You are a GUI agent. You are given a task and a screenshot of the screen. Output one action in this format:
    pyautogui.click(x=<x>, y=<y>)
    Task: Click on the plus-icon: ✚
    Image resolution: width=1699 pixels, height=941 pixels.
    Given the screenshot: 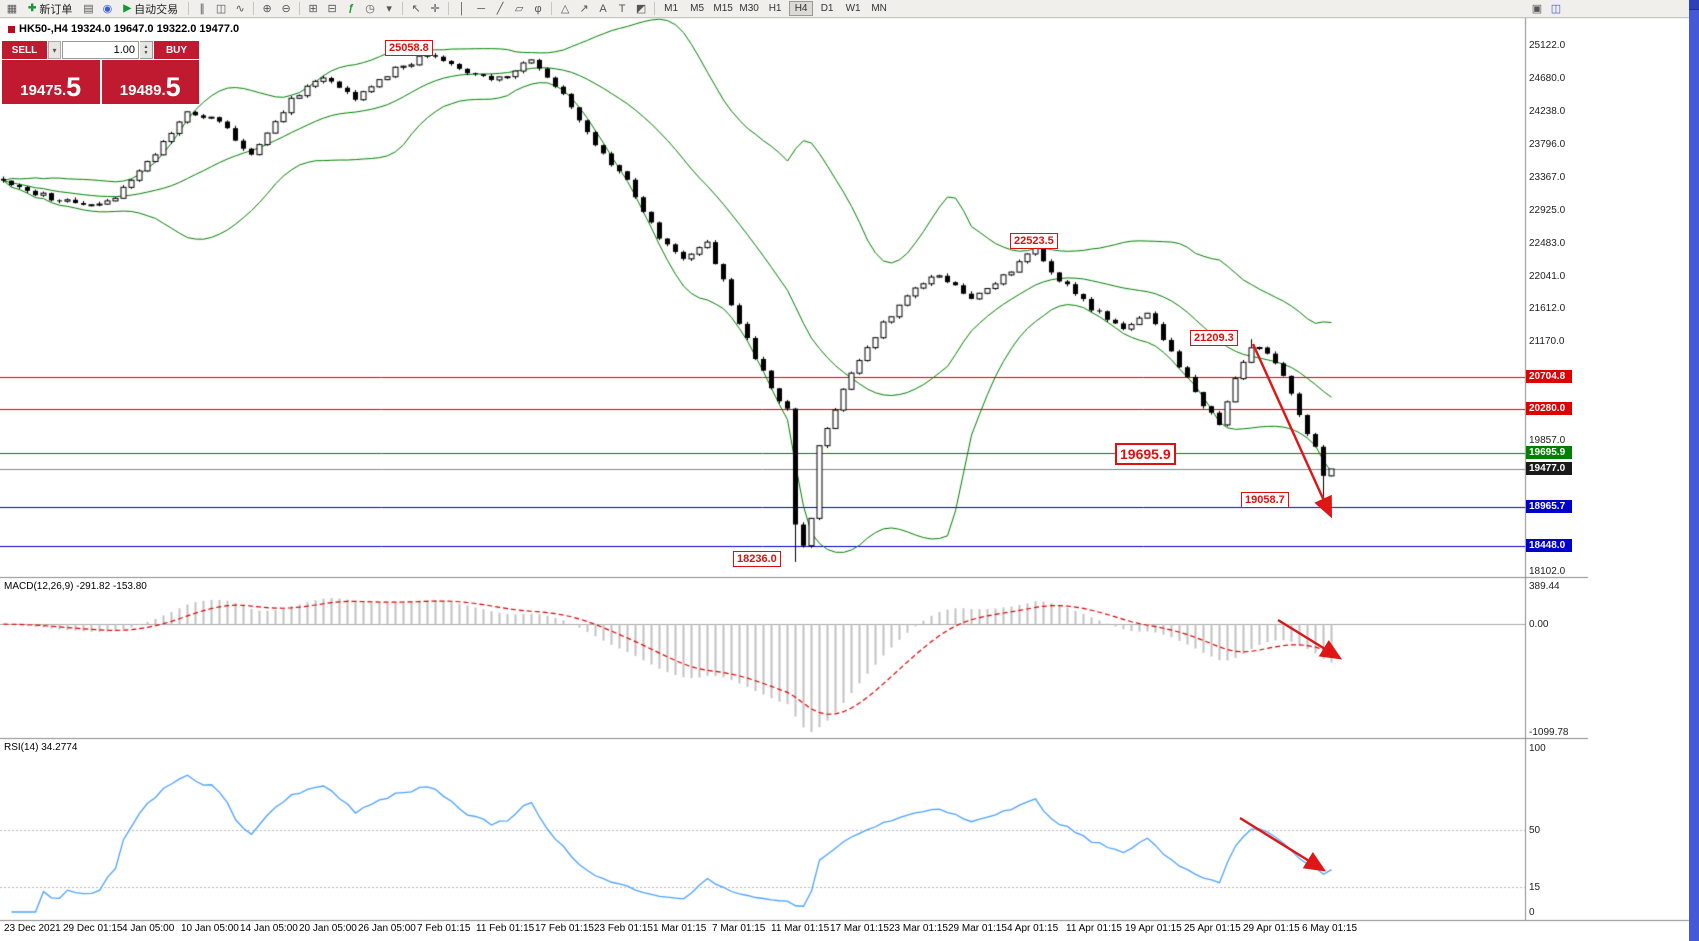 What is the action you would take?
    pyautogui.click(x=32, y=8)
    